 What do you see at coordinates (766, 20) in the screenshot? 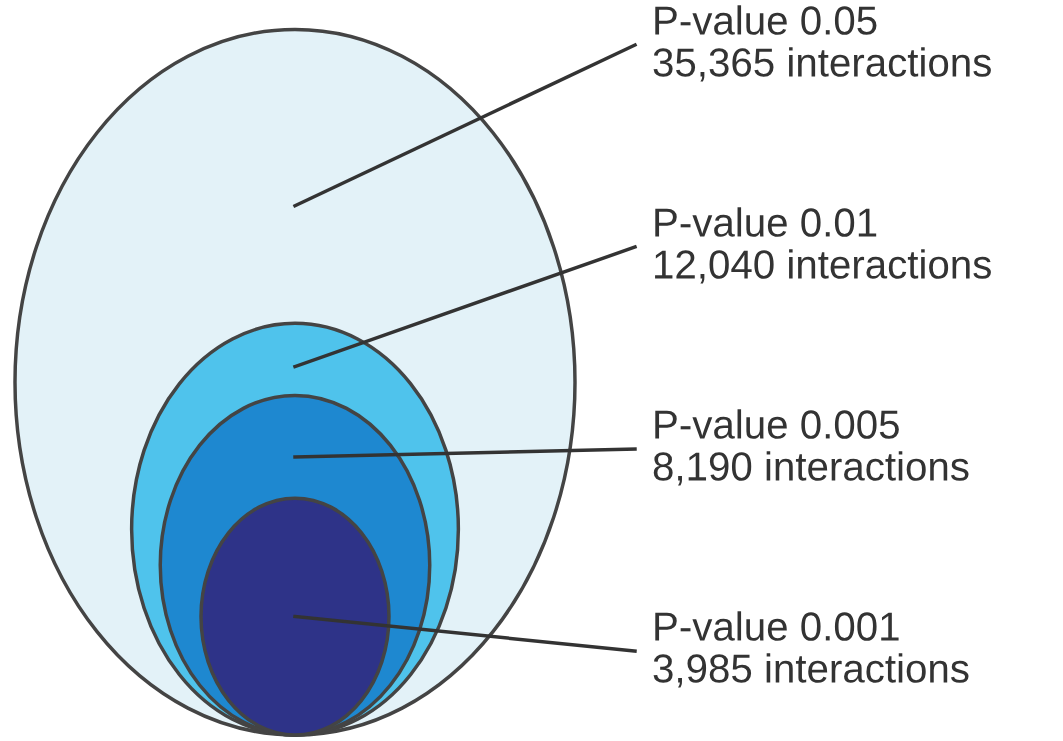
I see `category-label: P-value 0.05` at bounding box center [766, 20].